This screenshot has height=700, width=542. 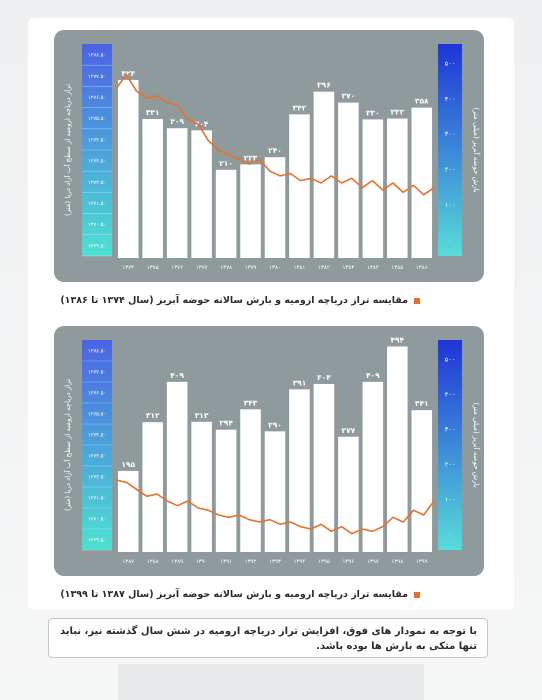 I want to click on bar-value-label: ۳۴۱, so click(x=422, y=403).